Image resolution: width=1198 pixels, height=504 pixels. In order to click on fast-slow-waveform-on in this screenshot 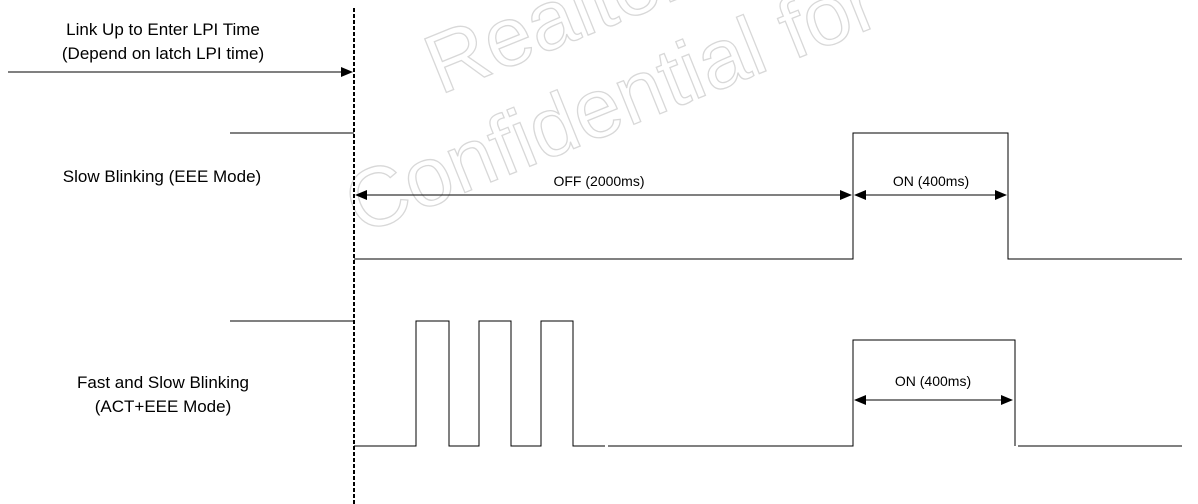, I will do `click(812, 393)`.